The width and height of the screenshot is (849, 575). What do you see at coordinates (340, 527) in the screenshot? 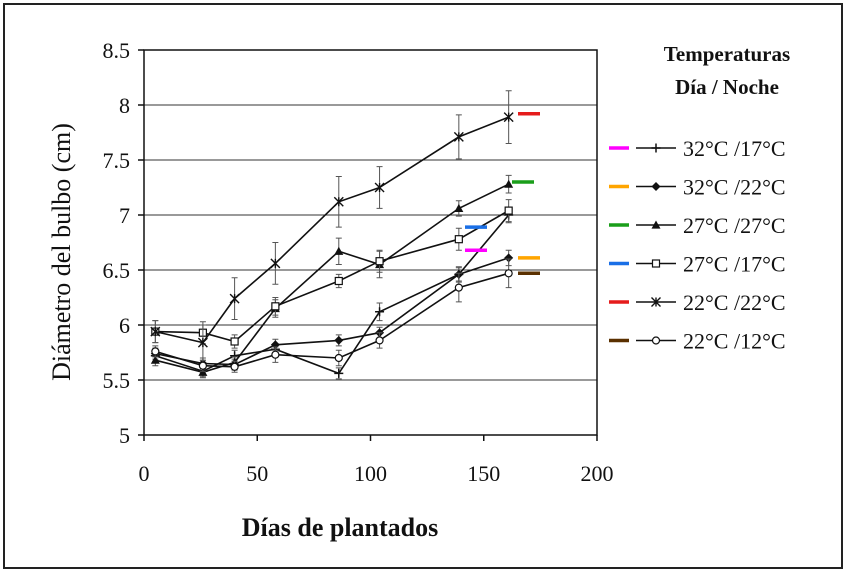
I see `x-axis-title: Días de plantados` at bounding box center [340, 527].